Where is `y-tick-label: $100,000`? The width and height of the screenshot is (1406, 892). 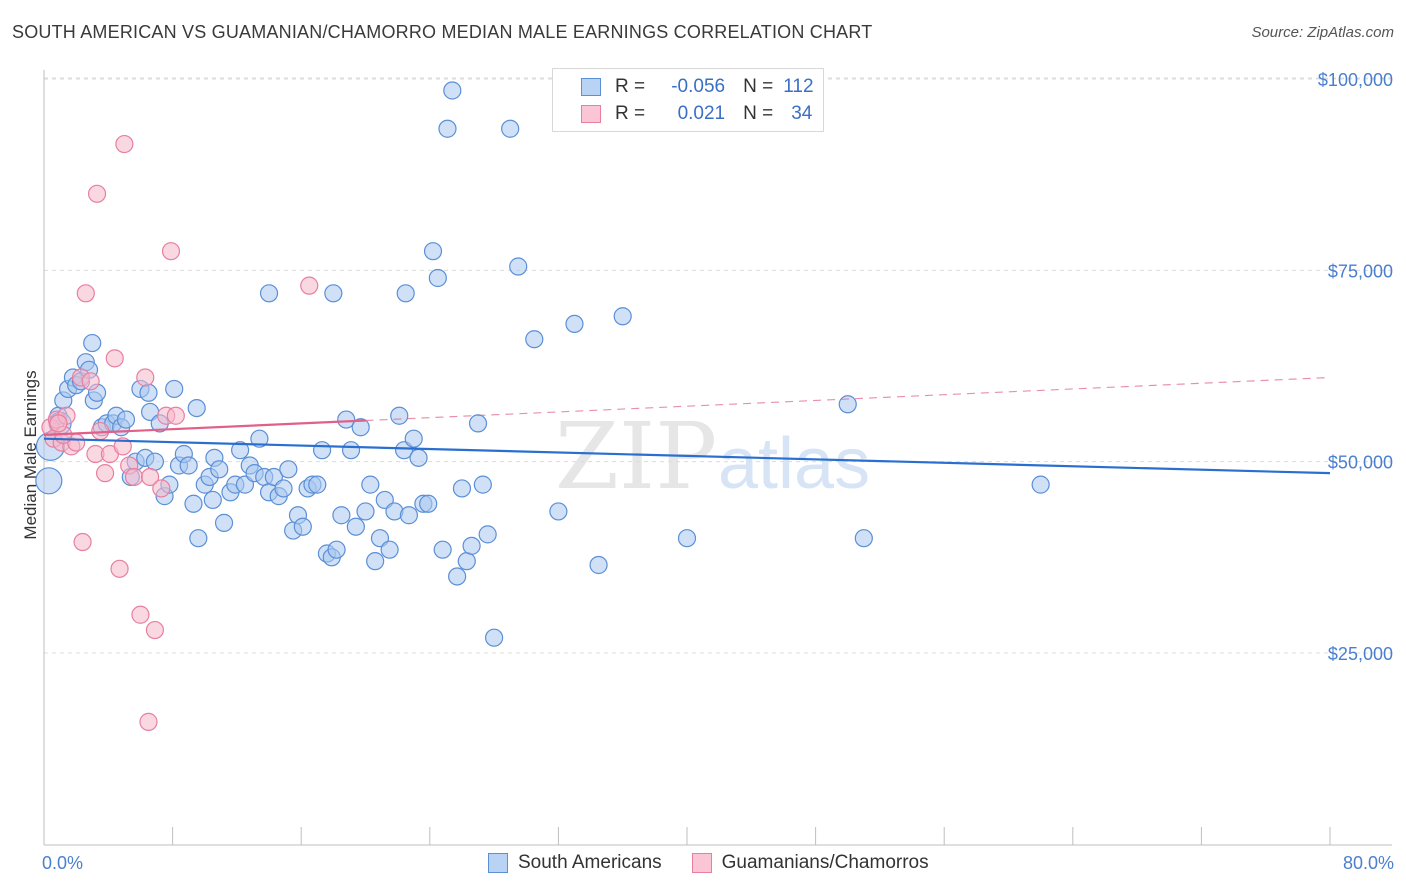 y-tick-label: $100,000 is located at coordinates (1355, 80).